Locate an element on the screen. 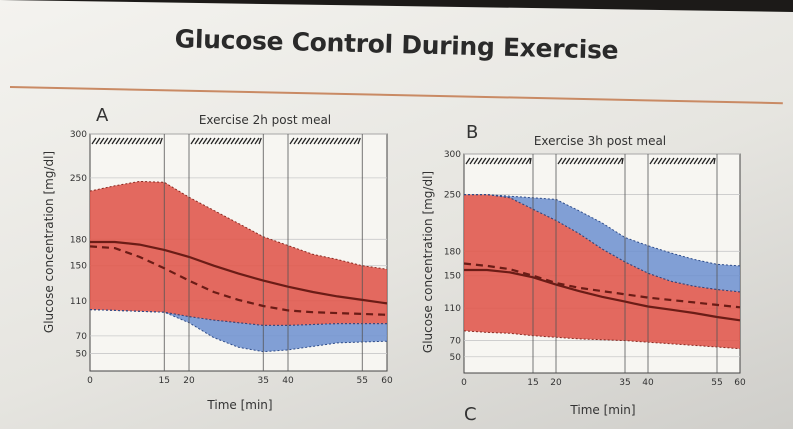  panel-b-series-solid is located at coordinates (602, 295).